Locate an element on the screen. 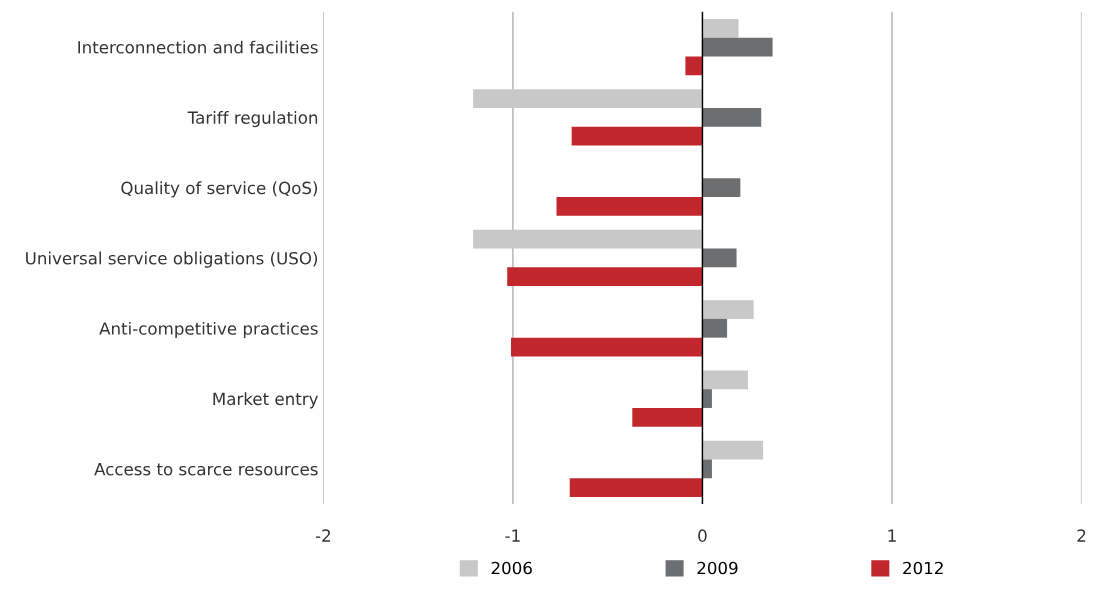 This screenshot has height=593, width=1115. y-tick-label: Interconnection and facilities is located at coordinates (198, 47).